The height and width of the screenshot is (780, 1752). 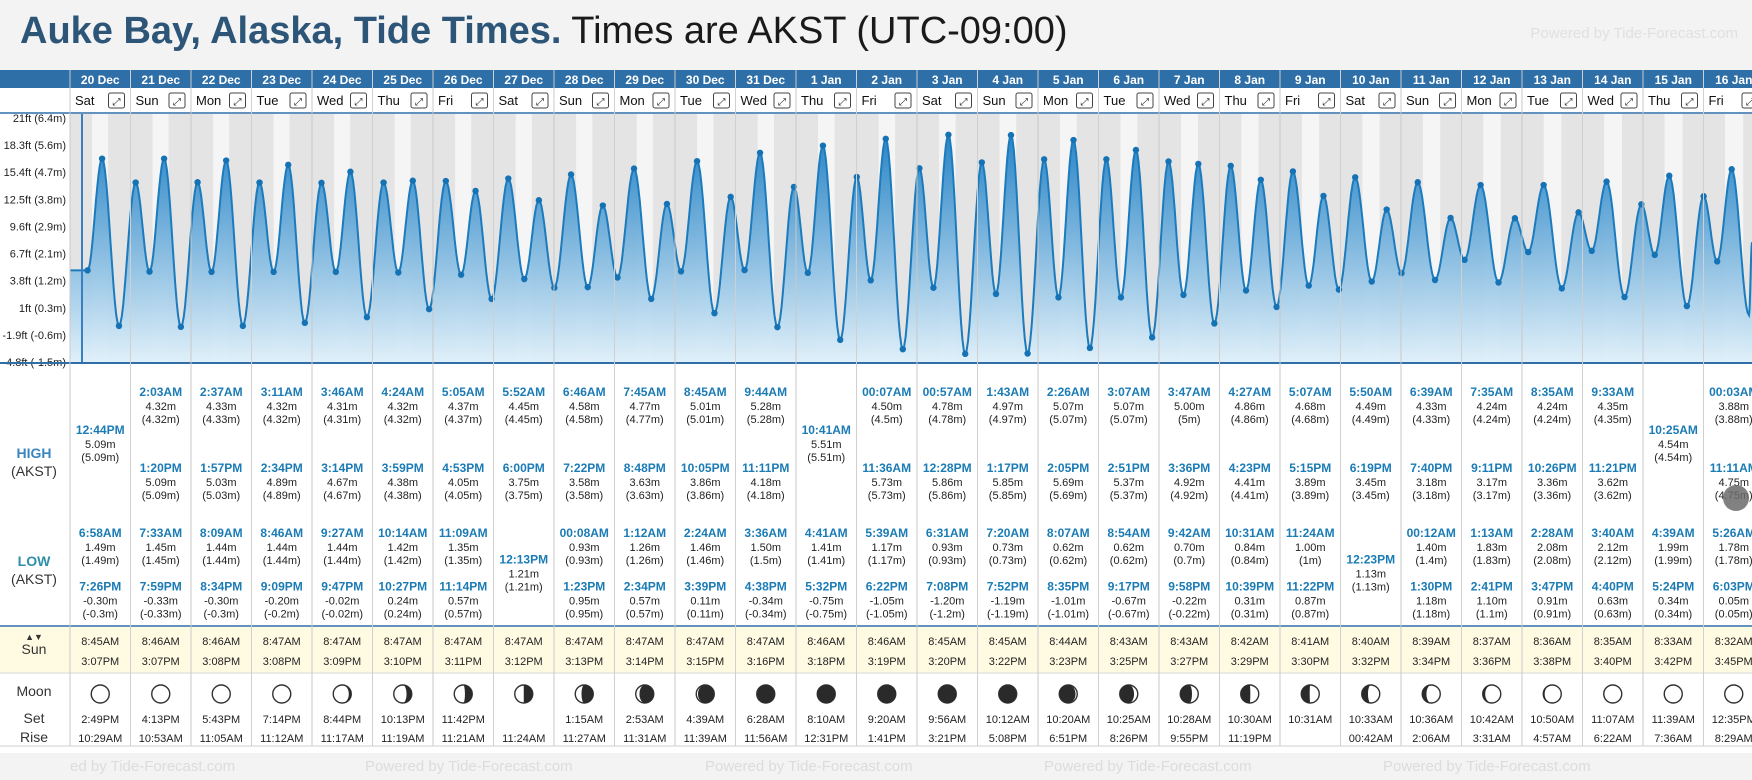 I want to click on scroll-handle-icon, so click(x=1736, y=498).